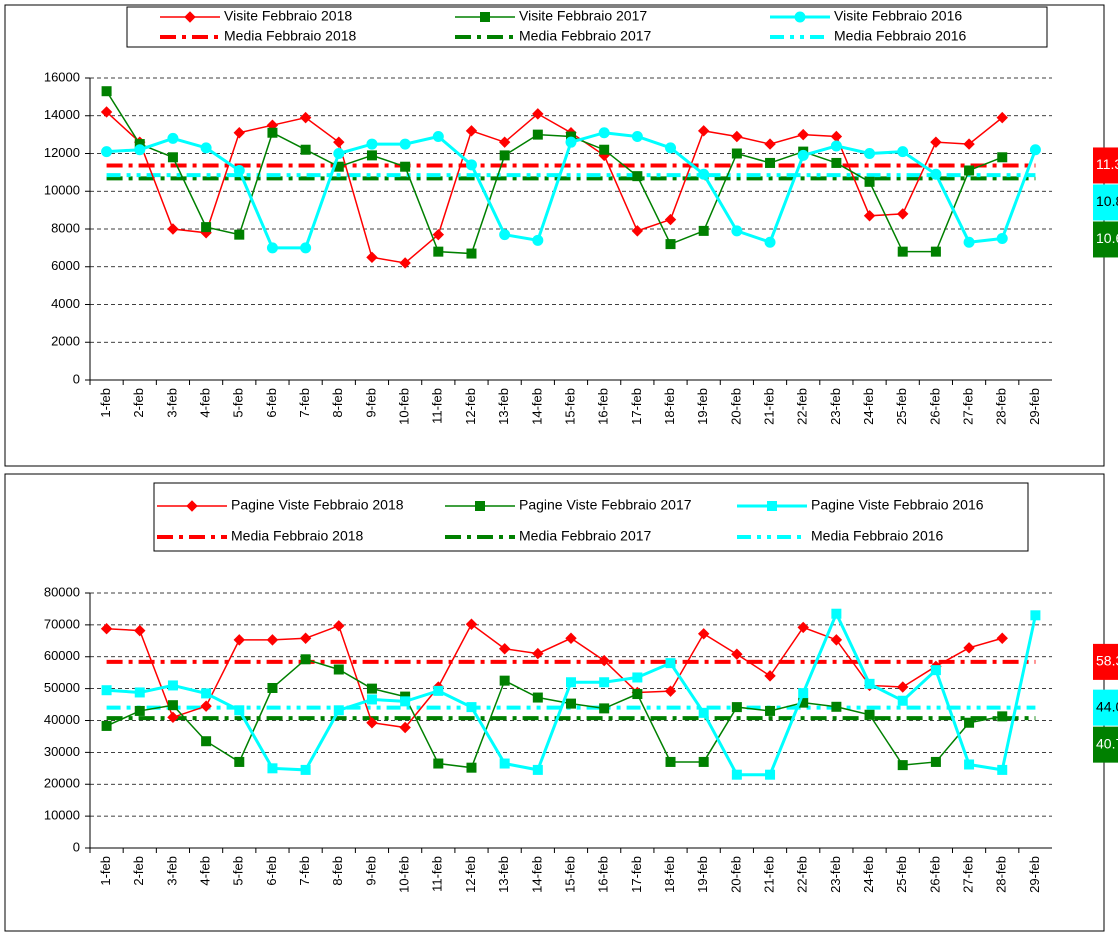 The width and height of the screenshot is (1118, 937). I want to click on x-tick-label: 17-feb, so click(636, 406).